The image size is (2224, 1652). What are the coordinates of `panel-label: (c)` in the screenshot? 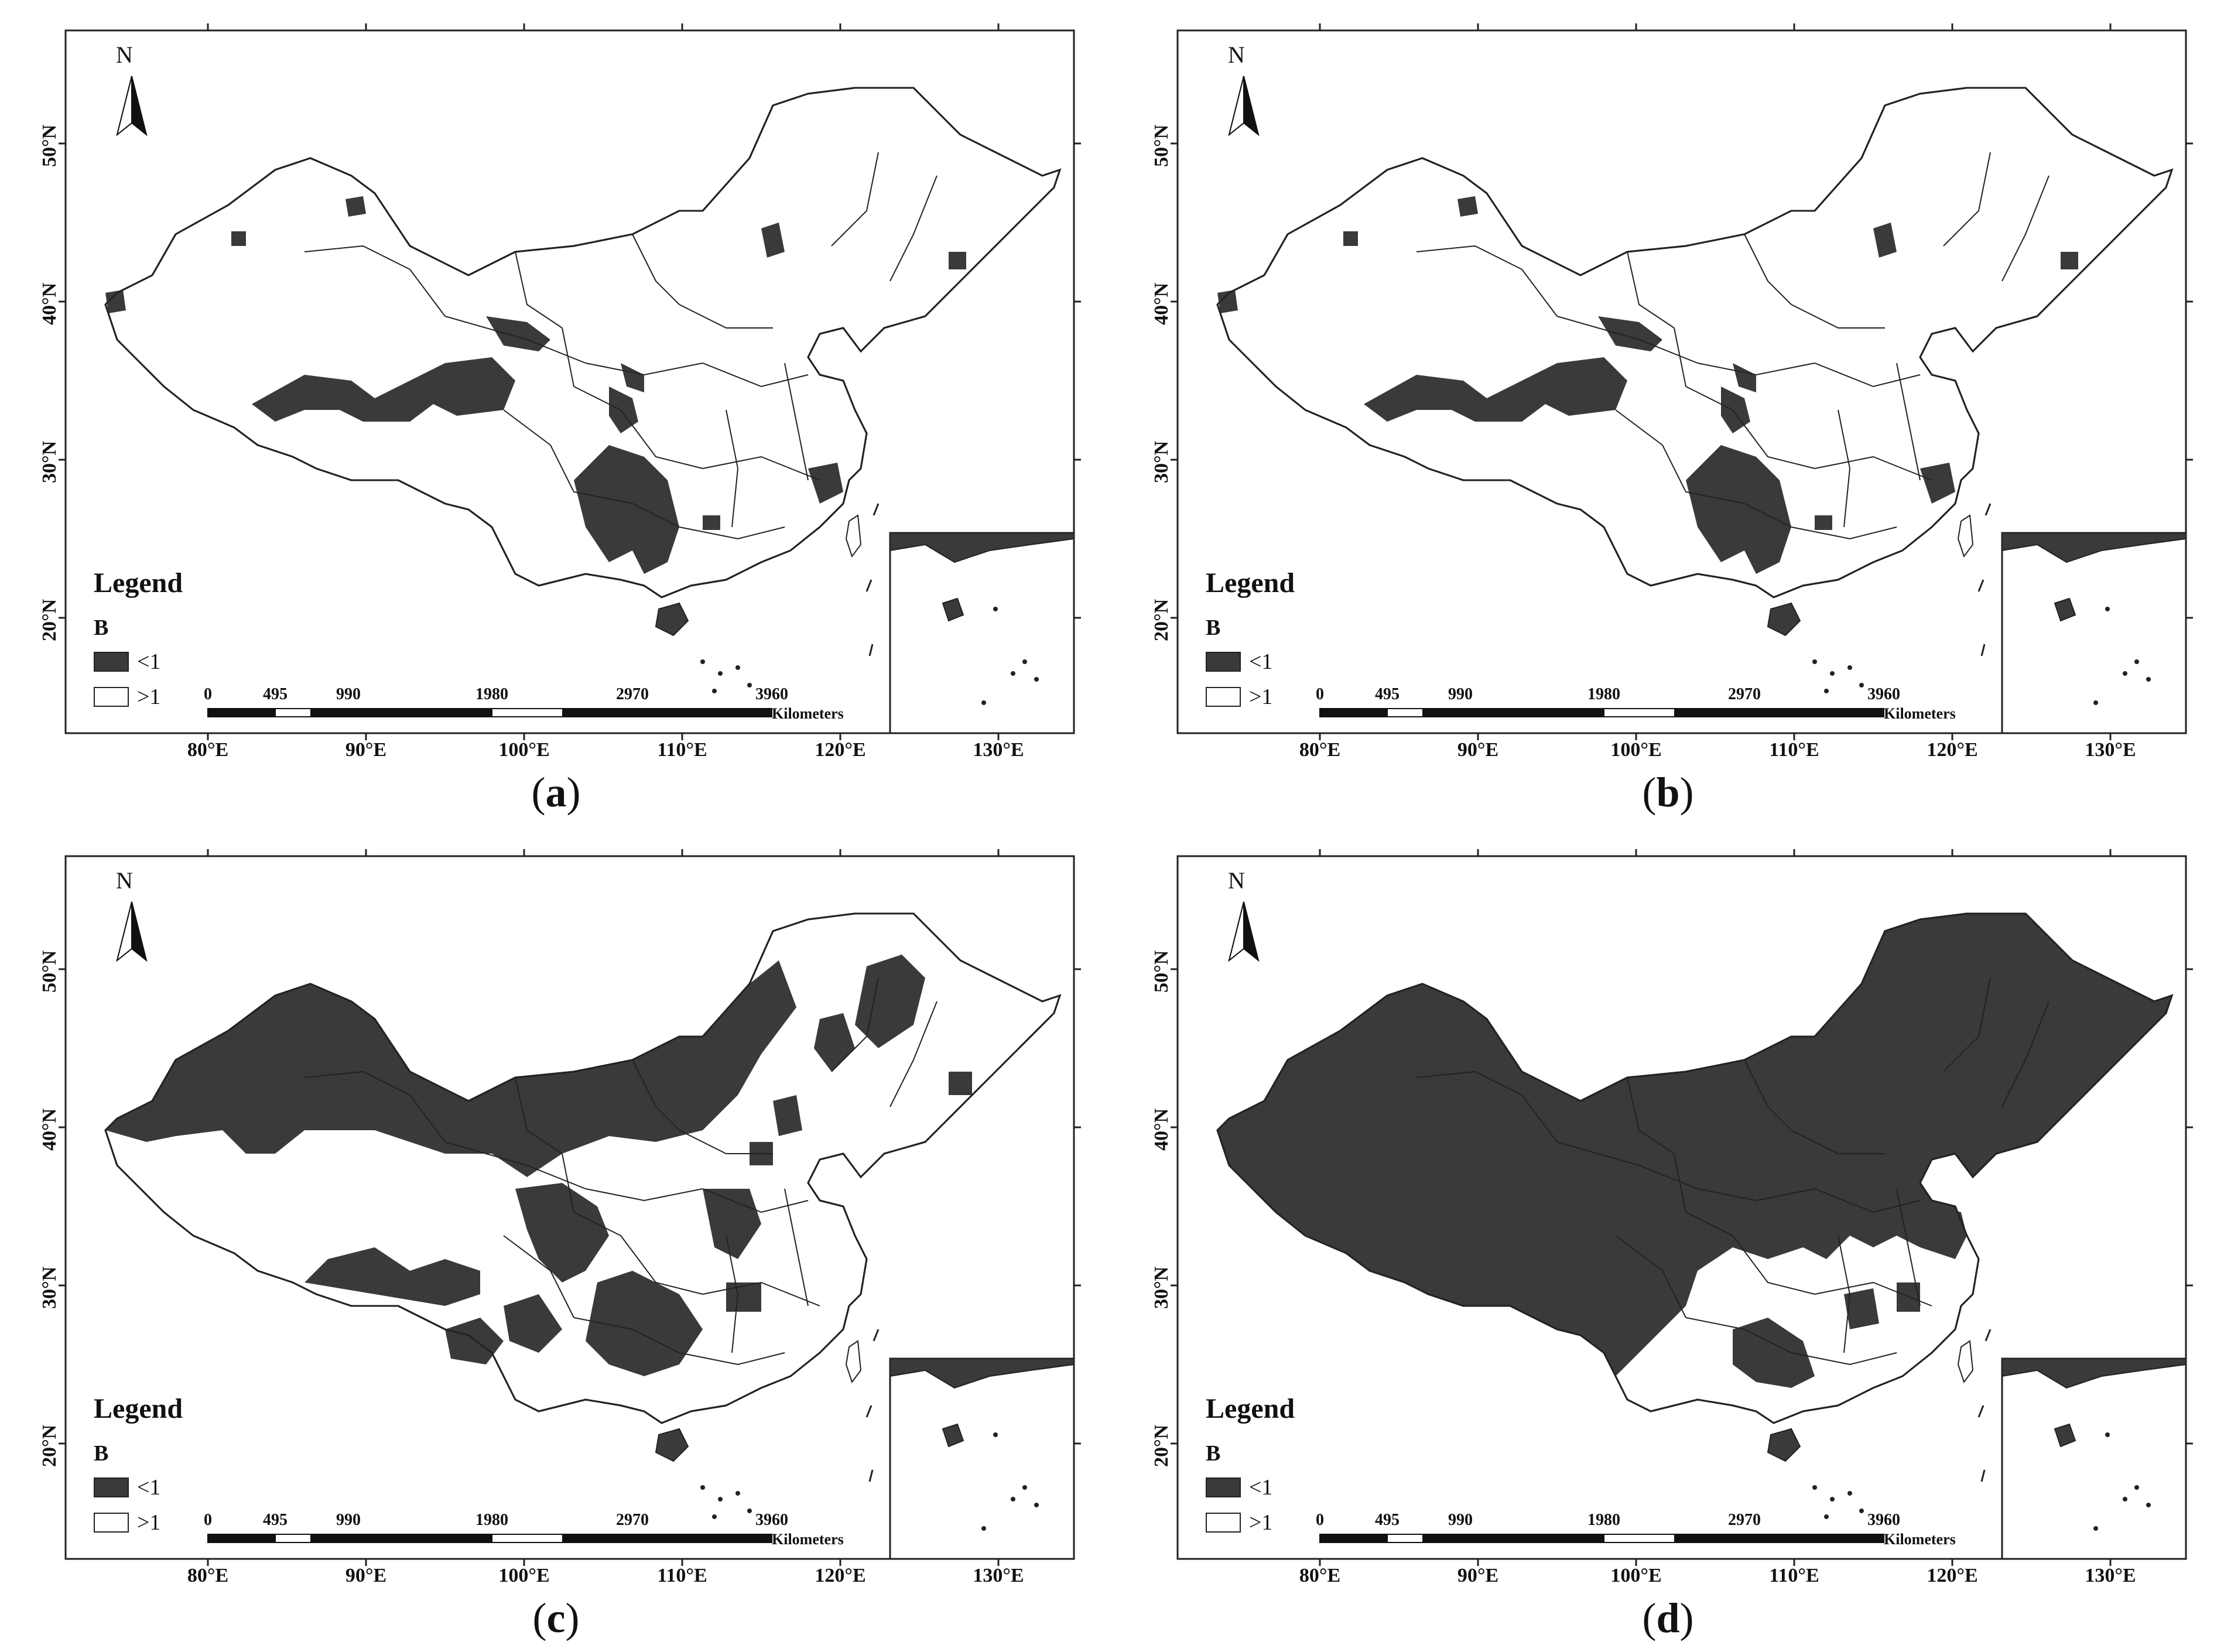 It's located at (556, 1618).